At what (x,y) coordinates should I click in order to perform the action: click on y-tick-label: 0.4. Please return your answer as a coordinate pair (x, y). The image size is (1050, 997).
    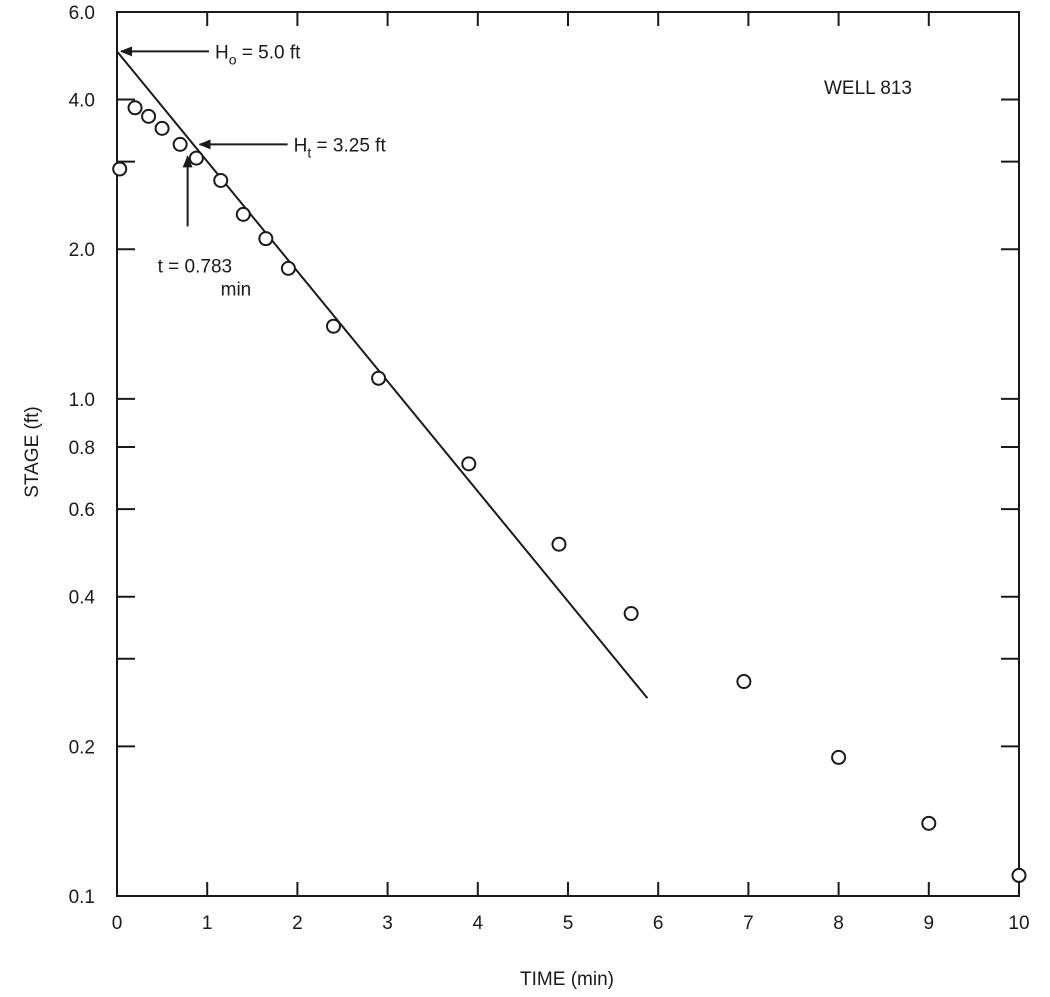
    Looking at the image, I should click on (82, 598).